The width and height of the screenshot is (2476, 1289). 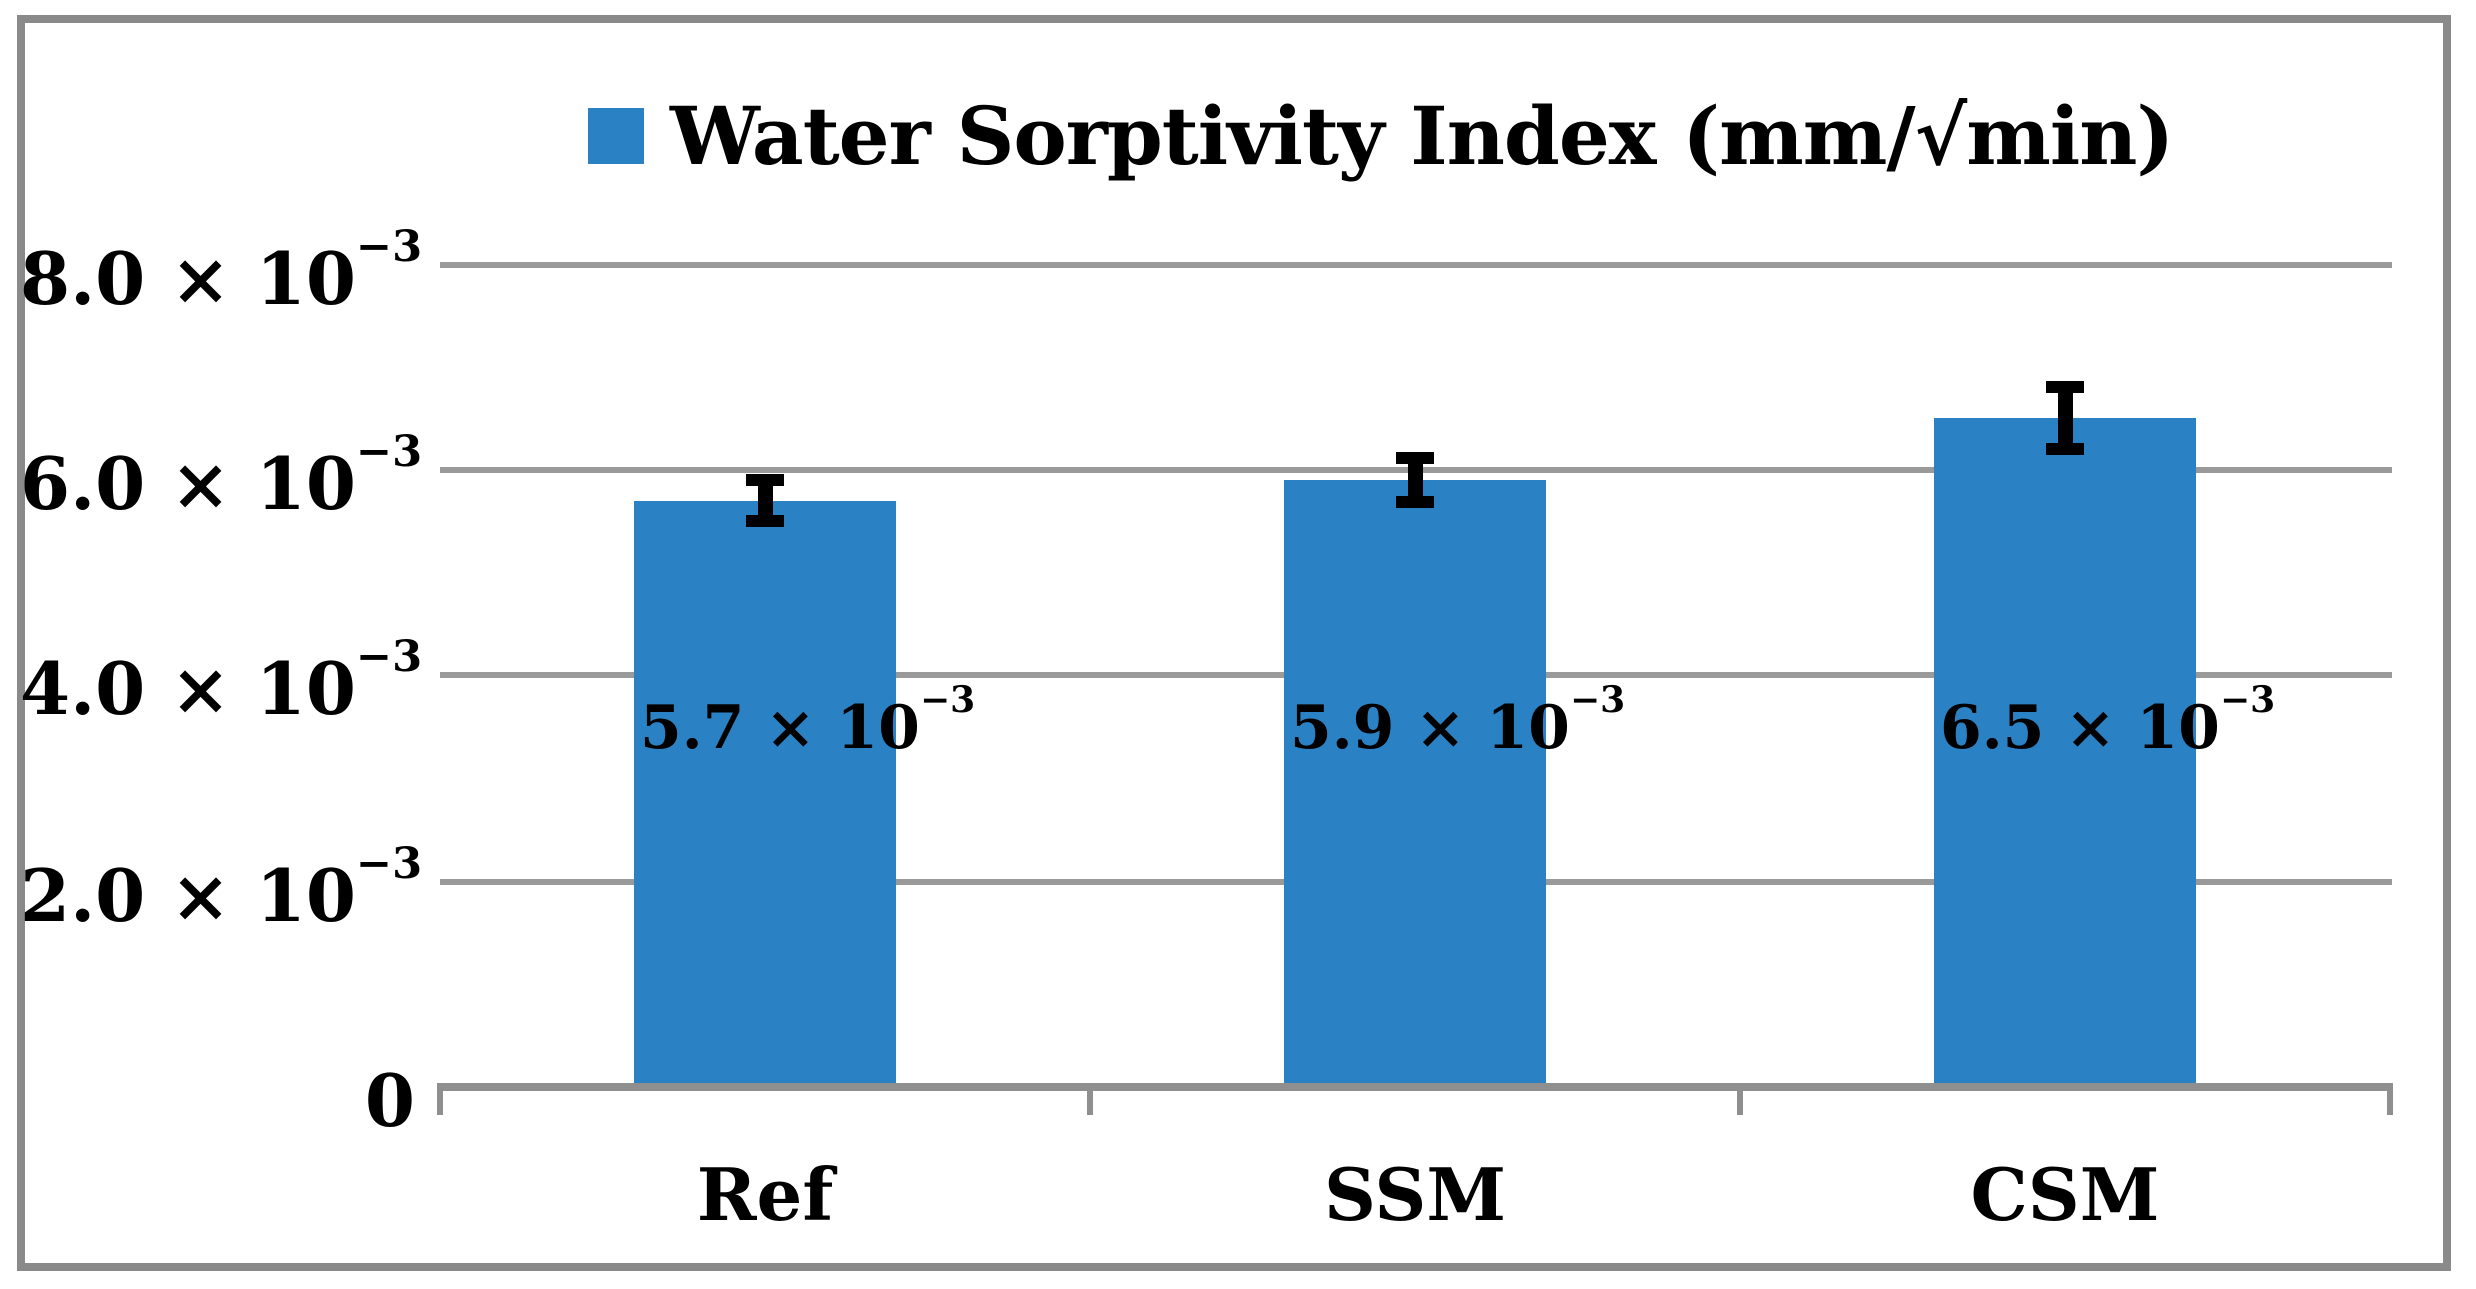 I want to click on error-bar-csm, so click(x=2065, y=418).